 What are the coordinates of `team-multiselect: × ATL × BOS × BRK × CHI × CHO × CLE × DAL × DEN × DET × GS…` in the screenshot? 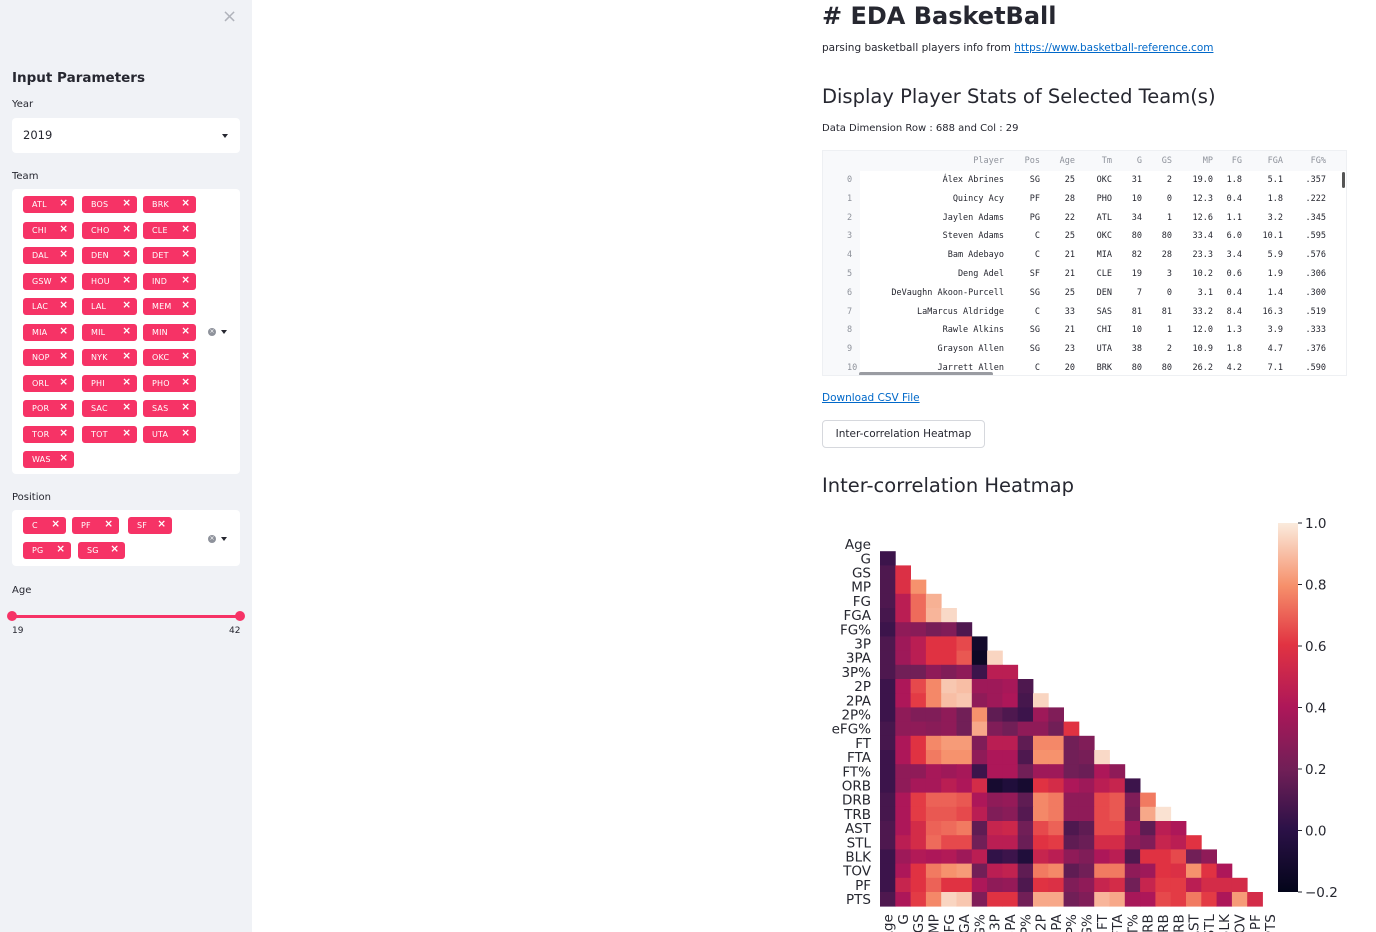 It's located at (126, 331).